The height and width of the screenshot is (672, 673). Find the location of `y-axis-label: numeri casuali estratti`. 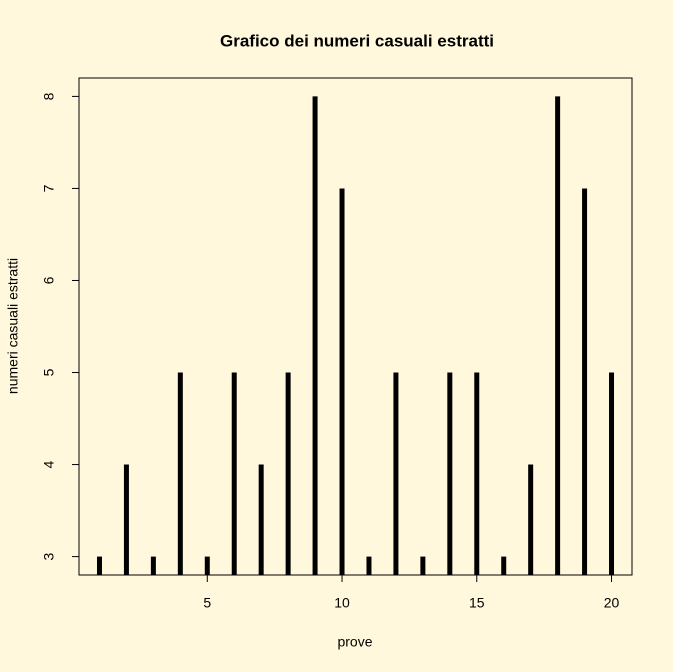

y-axis-label: numeri casuali estratti is located at coordinates (13, 326).